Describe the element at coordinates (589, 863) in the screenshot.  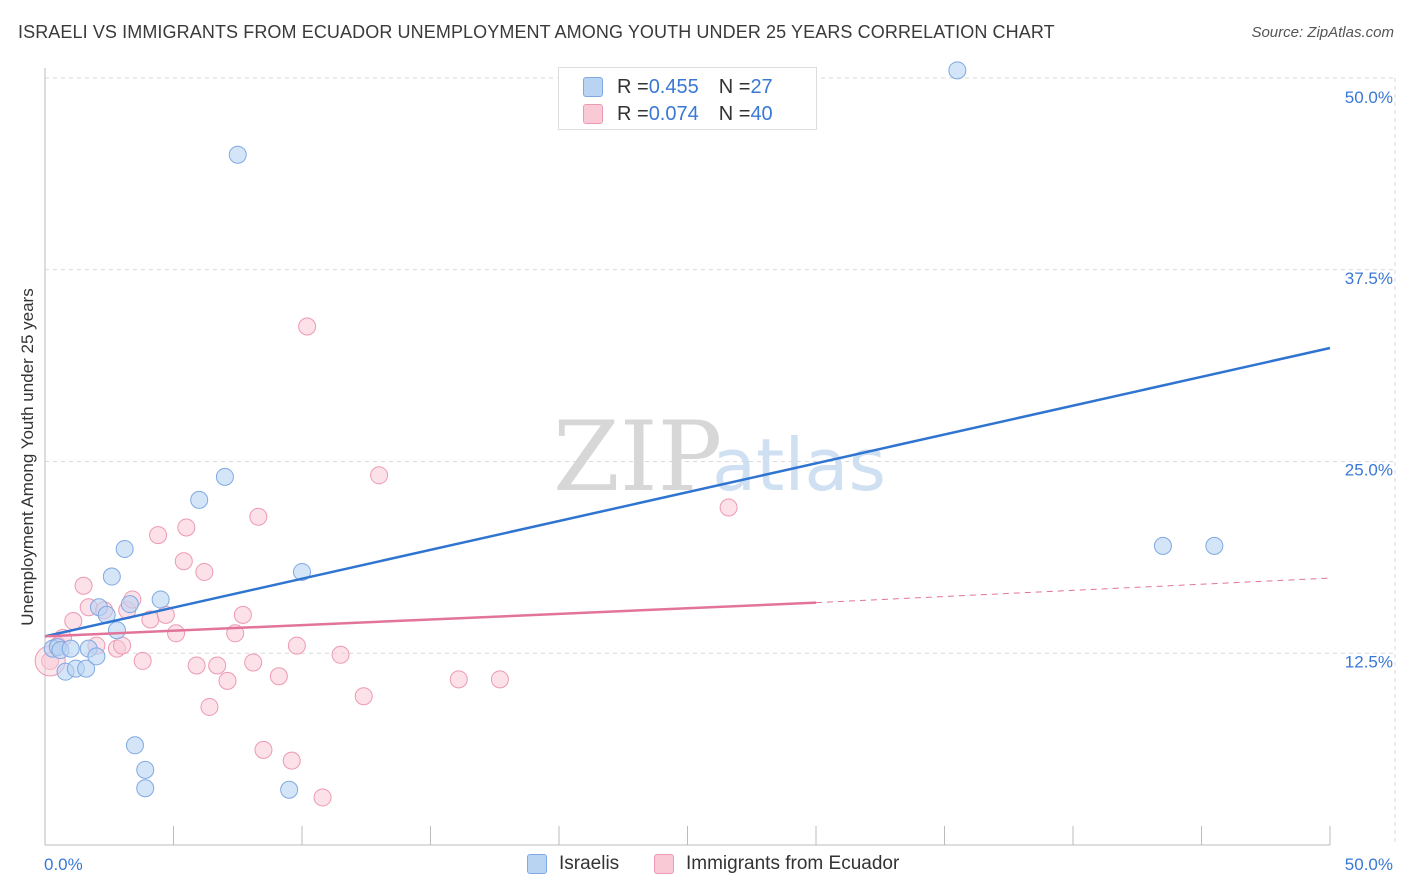
I see `legend-label-israelis: Israelis` at that location.